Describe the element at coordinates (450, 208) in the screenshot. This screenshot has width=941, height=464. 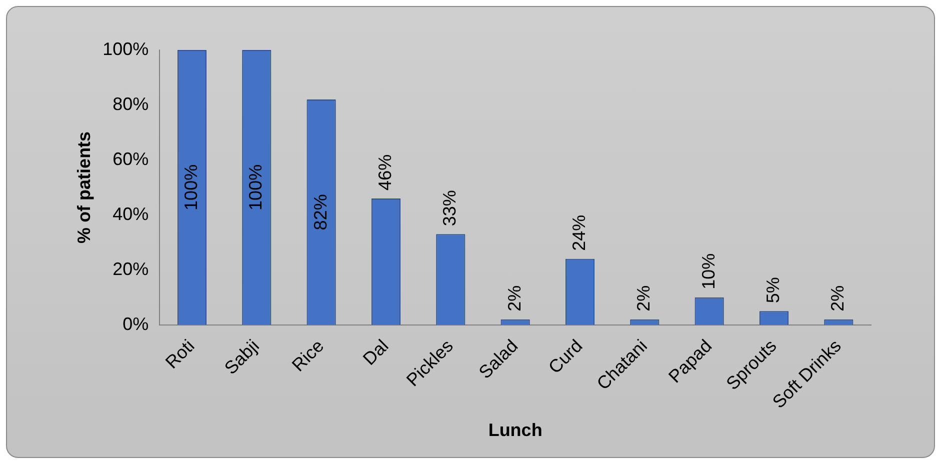
I see `data-label: 33%` at that location.